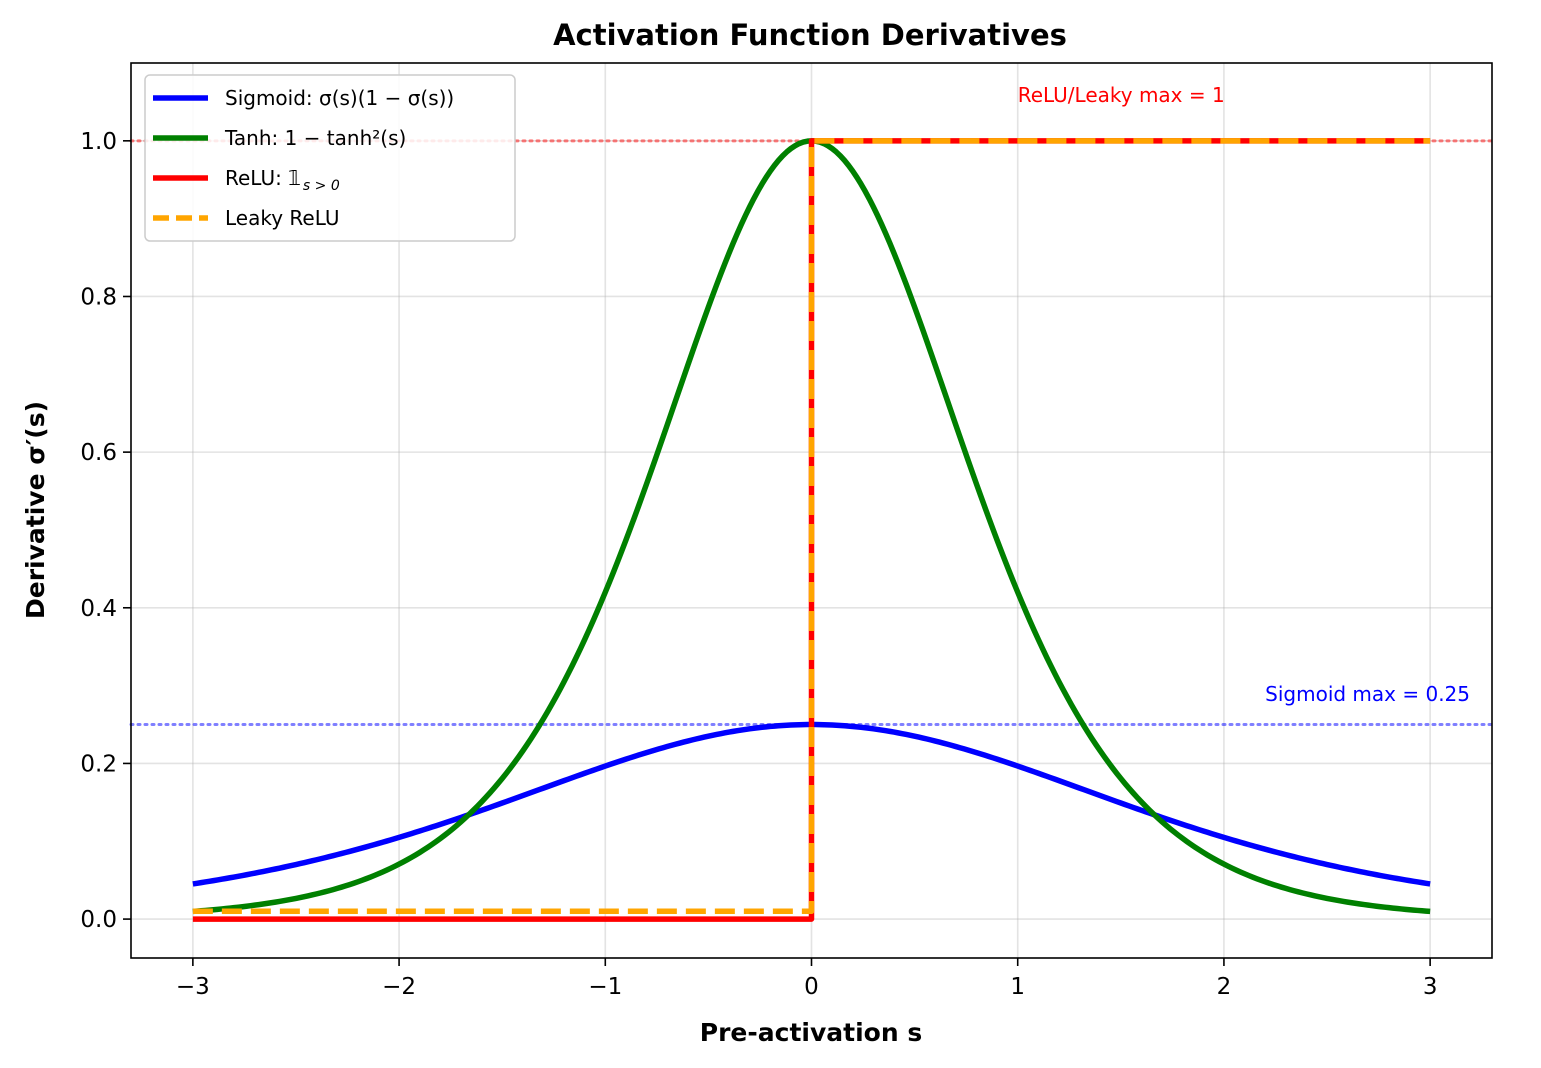 The width and height of the screenshot is (1541, 1068). What do you see at coordinates (605, 987) in the screenshot?
I see `x-tick-label: −1` at bounding box center [605, 987].